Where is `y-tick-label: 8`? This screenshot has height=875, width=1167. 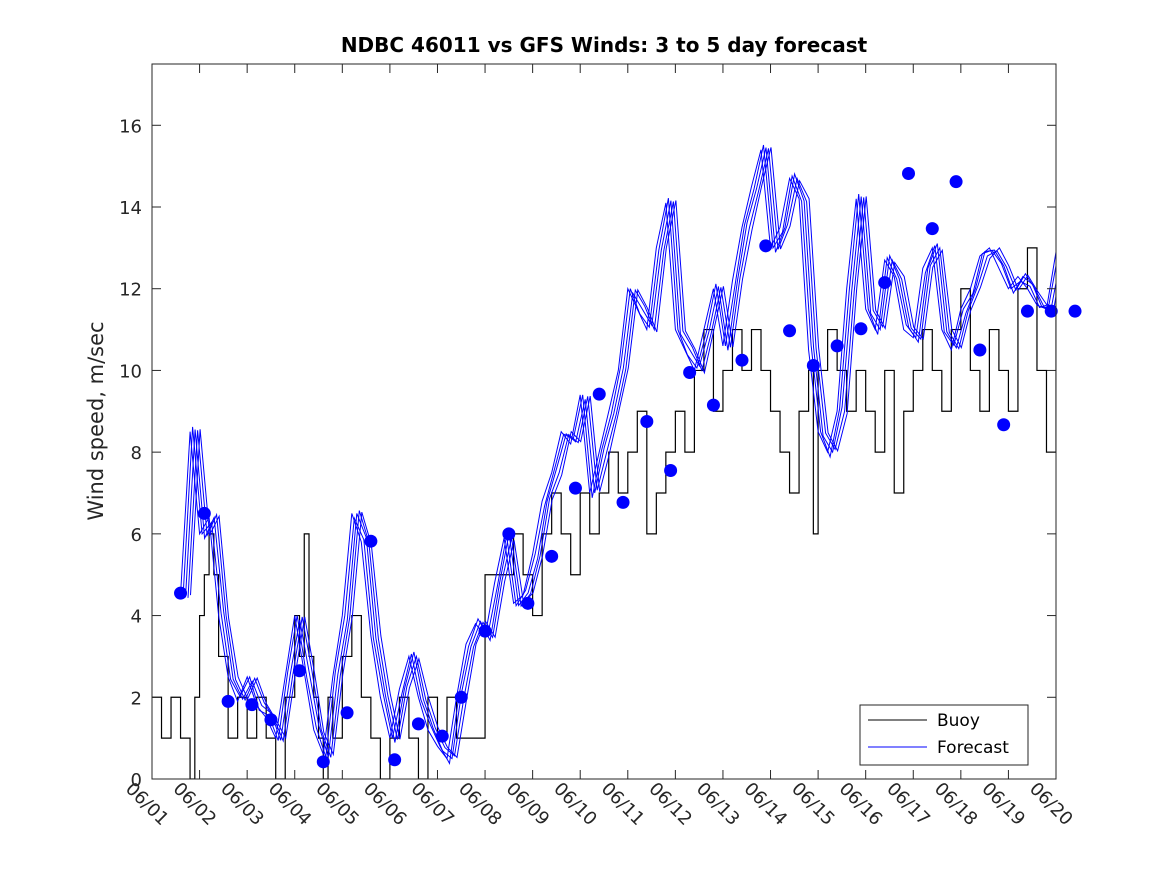 y-tick-label: 8 is located at coordinates (136, 453).